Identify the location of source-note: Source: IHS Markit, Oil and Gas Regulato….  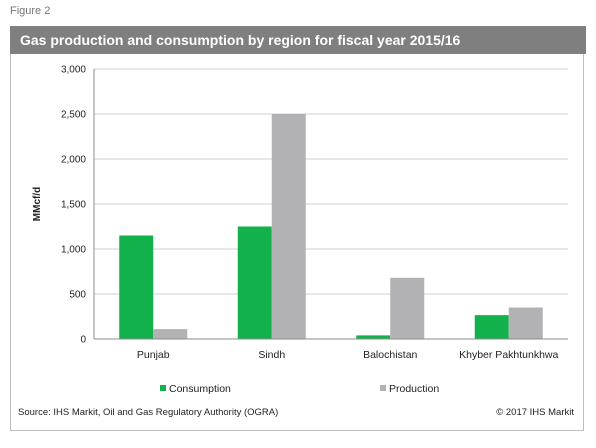
(148, 412).